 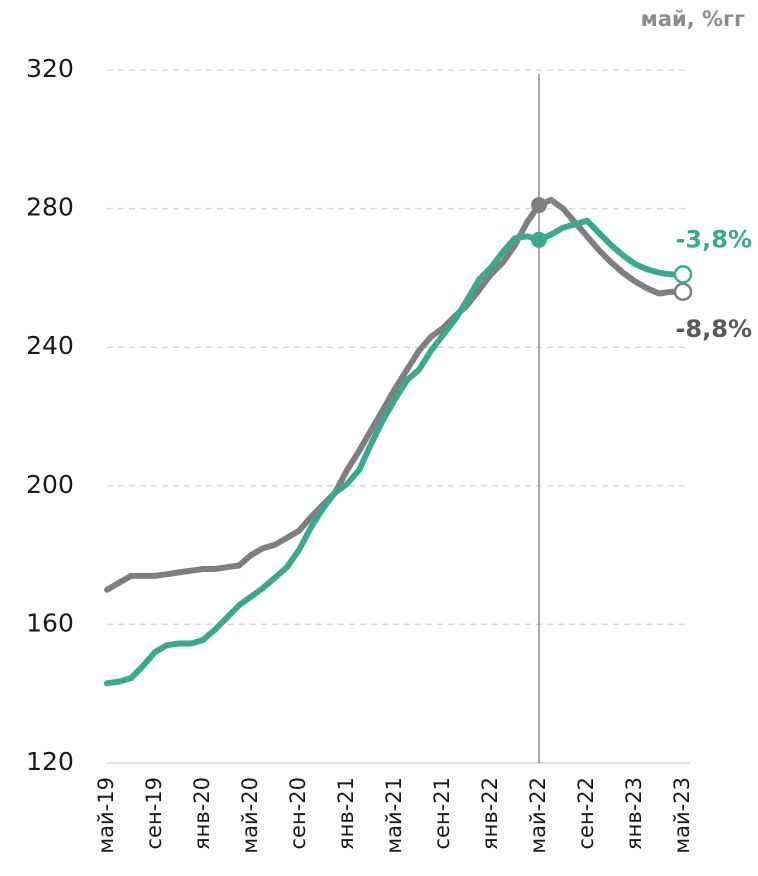 What do you see at coordinates (713, 239) in the screenshot?
I see `end-label: -3,8%` at bounding box center [713, 239].